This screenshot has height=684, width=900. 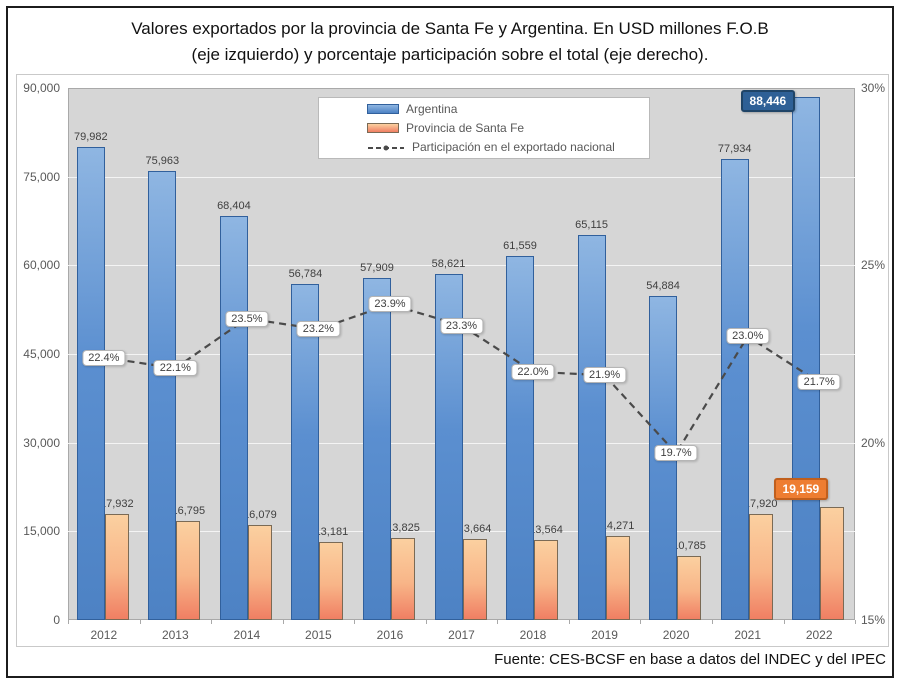 What do you see at coordinates (520, 438) in the screenshot?
I see `bar-argentina-2018` at bounding box center [520, 438].